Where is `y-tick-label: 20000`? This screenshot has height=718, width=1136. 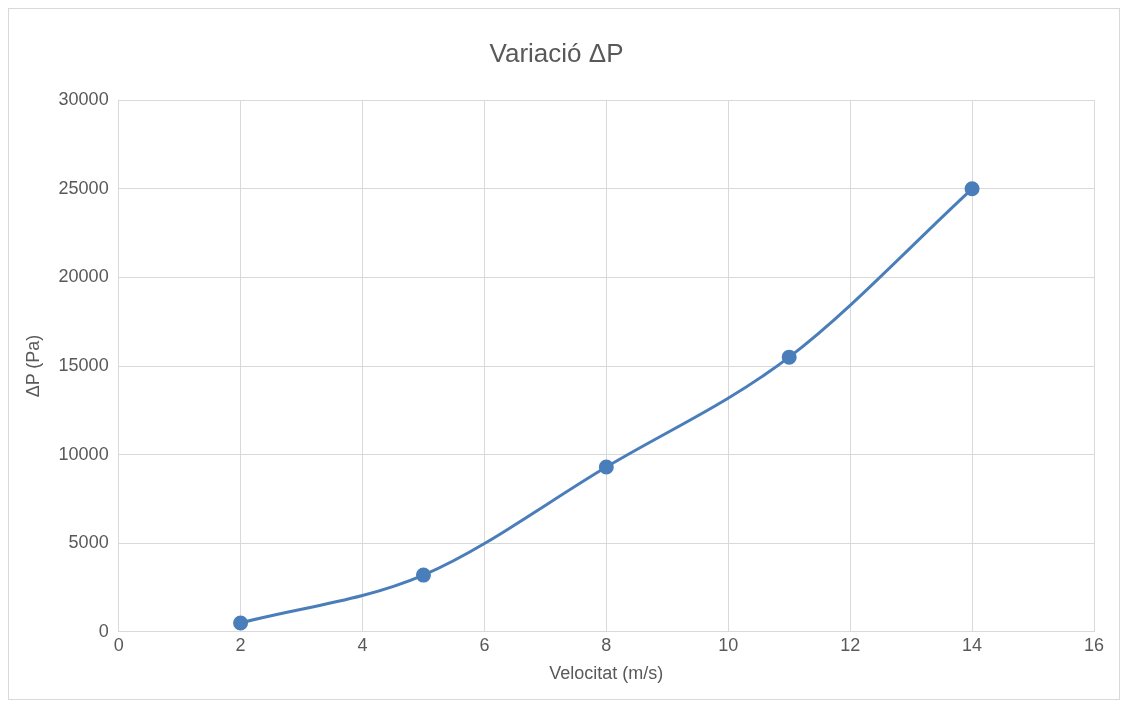
y-tick-label: 20000 is located at coordinates (83, 276).